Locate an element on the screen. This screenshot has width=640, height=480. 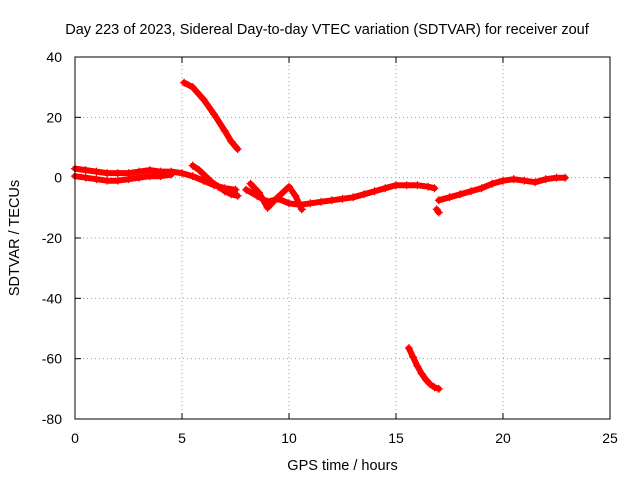
series-descending-arc-near-5-8-h is located at coordinates (215, 180).